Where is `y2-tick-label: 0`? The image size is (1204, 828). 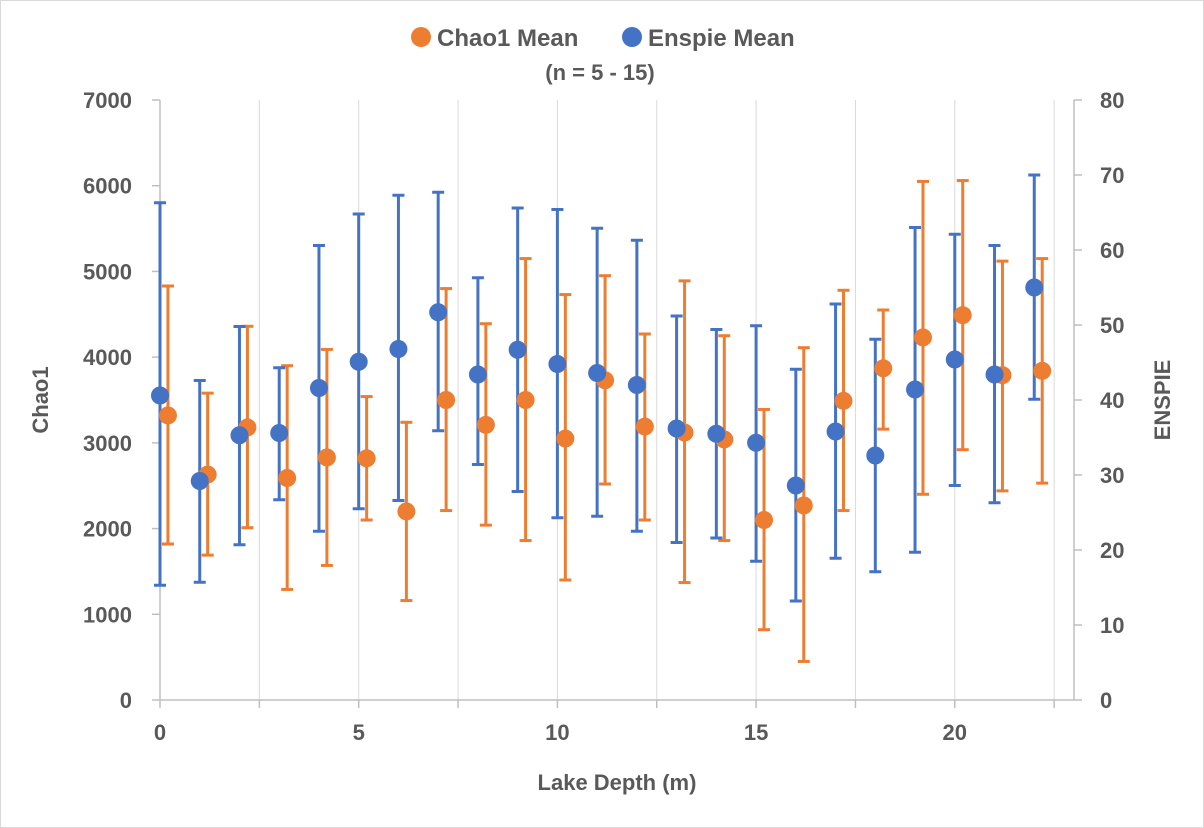 y2-tick-label: 0 is located at coordinates (1106, 700).